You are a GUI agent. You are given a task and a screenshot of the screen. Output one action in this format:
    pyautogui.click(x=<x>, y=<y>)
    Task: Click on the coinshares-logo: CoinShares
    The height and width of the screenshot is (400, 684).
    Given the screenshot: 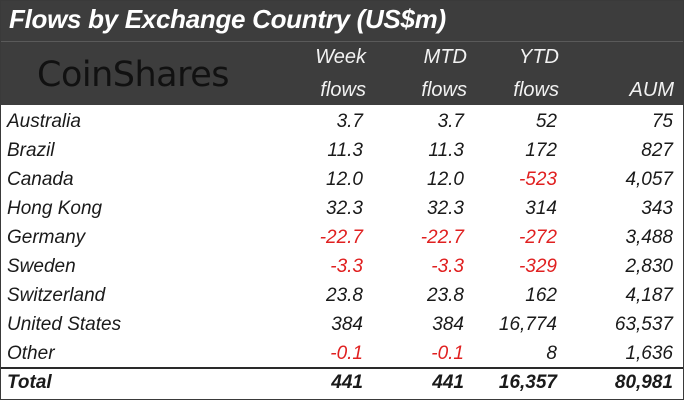 What is the action you would take?
    pyautogui.click(x=133, y=75)
    